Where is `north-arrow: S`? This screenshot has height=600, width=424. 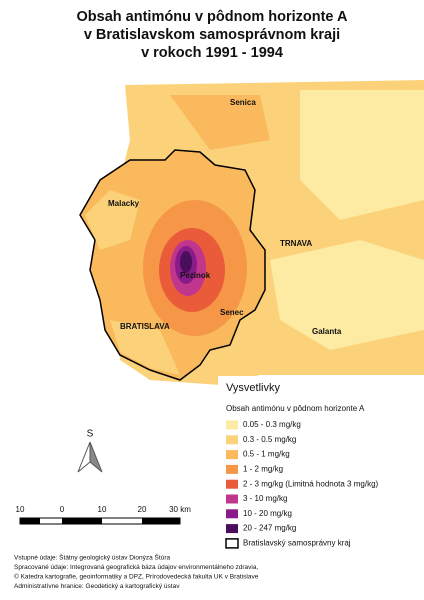
north-arrow: S is located at coordinates (90, 451).